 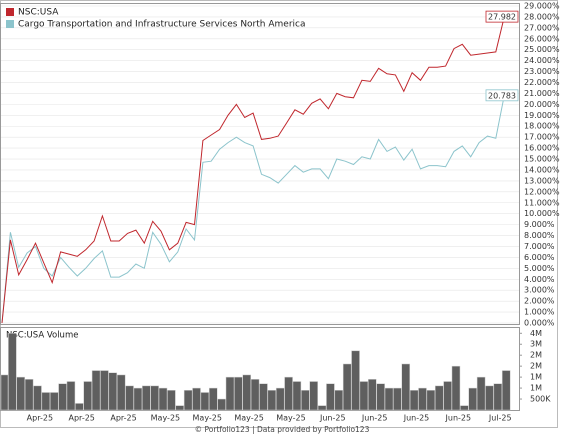 What do you see at coordinates (542, 169) in the screenshot?
I see `y-tick-label: 14.000%` at bounding box center [542, 169].